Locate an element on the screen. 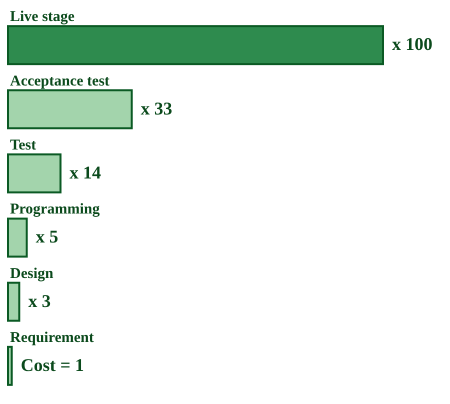  y-tick-label: Design is located at coordinates (32, 274).